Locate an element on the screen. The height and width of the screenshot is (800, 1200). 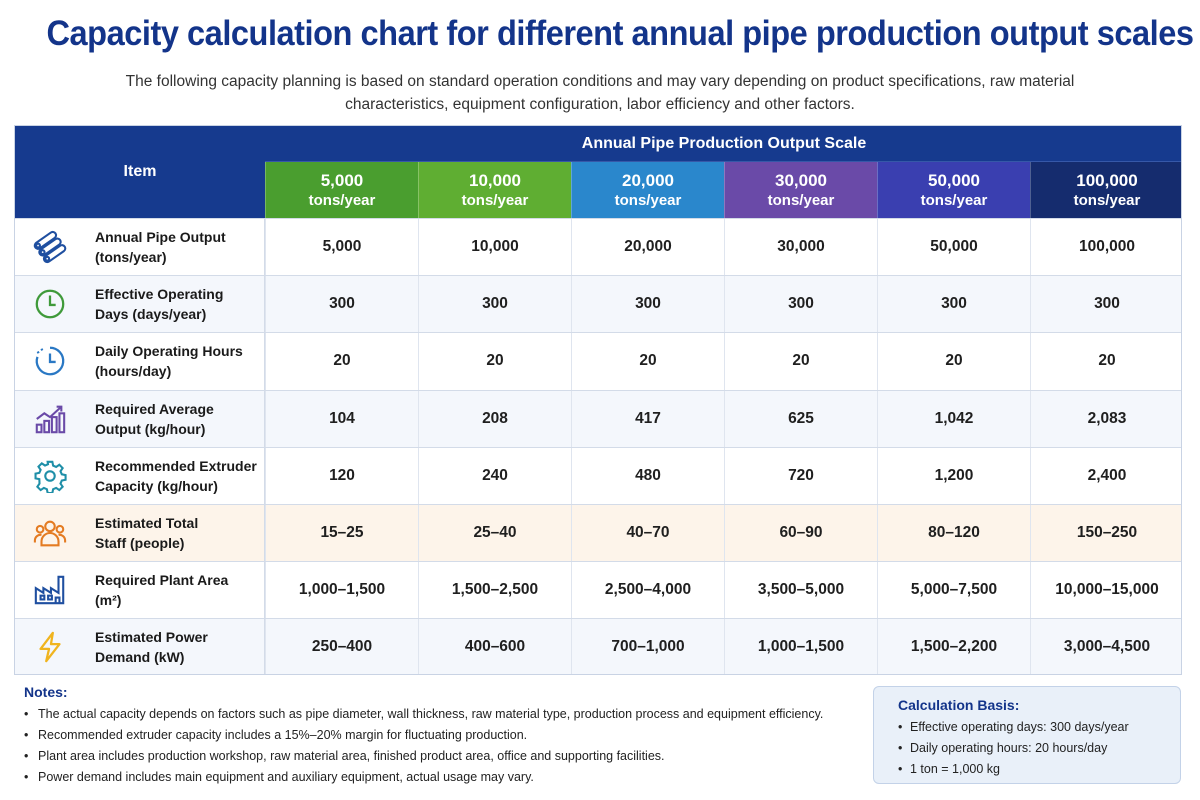
row-label-cell: Daily Operating Hours (hours/day) is located at coordinates (140, 361).